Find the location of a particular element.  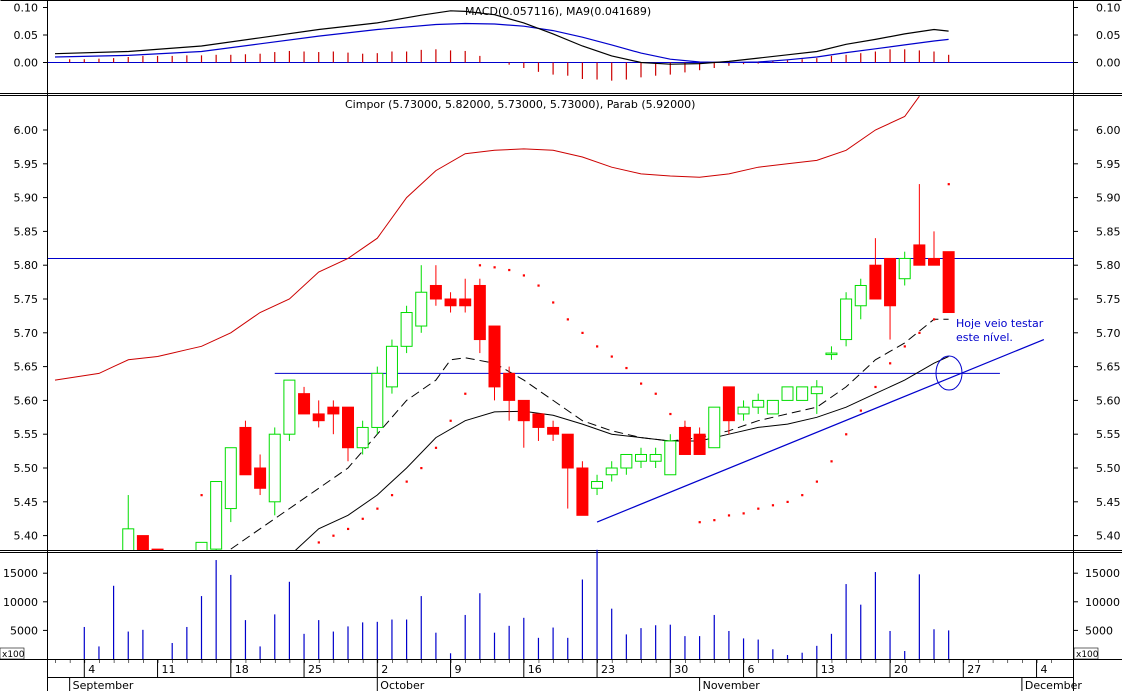

week-label: 11 is located at coordinates (169, 669).